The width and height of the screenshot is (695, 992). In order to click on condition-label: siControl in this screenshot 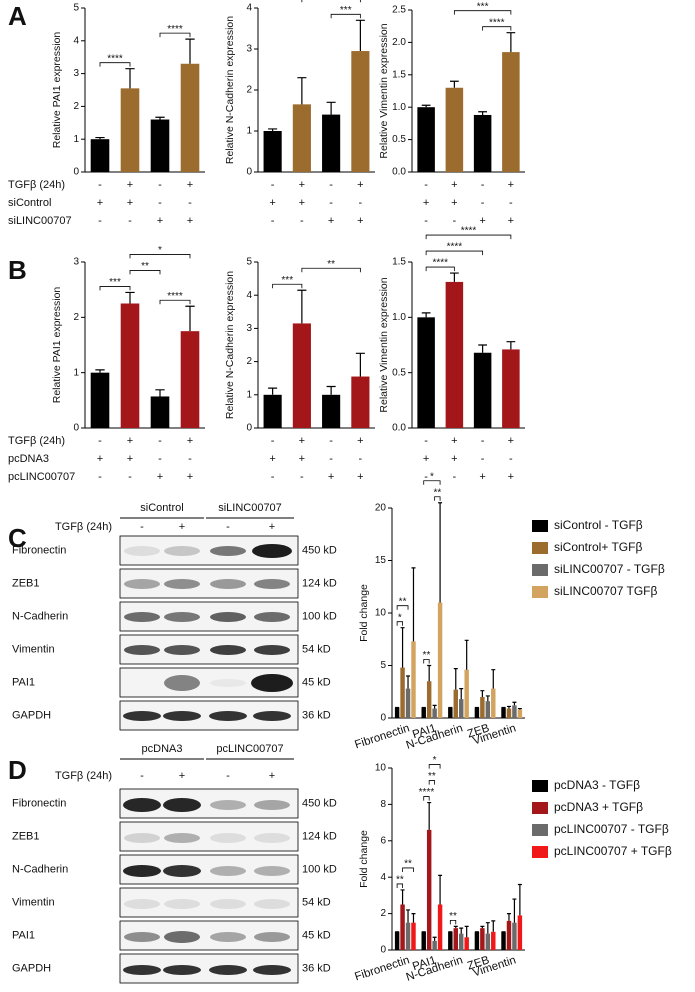, I will do `click(29, 203)`.